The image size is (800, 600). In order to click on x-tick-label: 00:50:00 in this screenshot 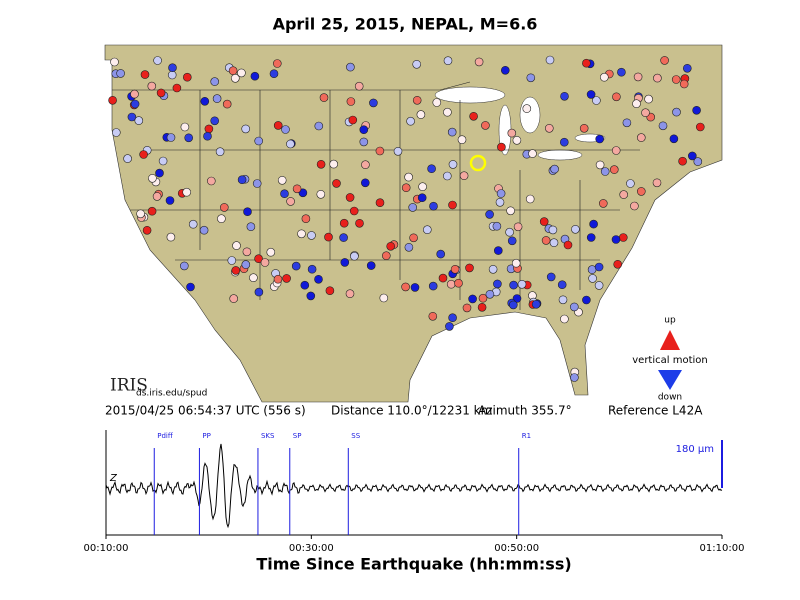, I will do `click(516, 548)`.